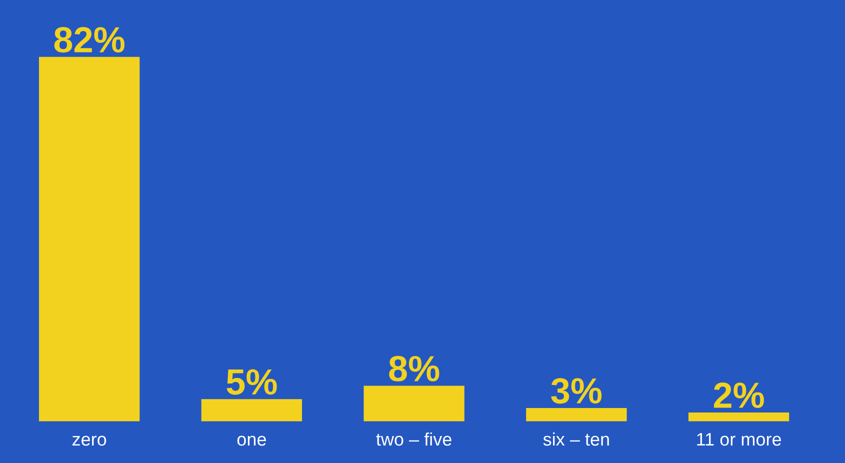 Image resolution: width=845 pixels, height=463 pixels. Describe the element at coordinates (251, 382) in the screenshot. I see `data-label: 5%` at that location.